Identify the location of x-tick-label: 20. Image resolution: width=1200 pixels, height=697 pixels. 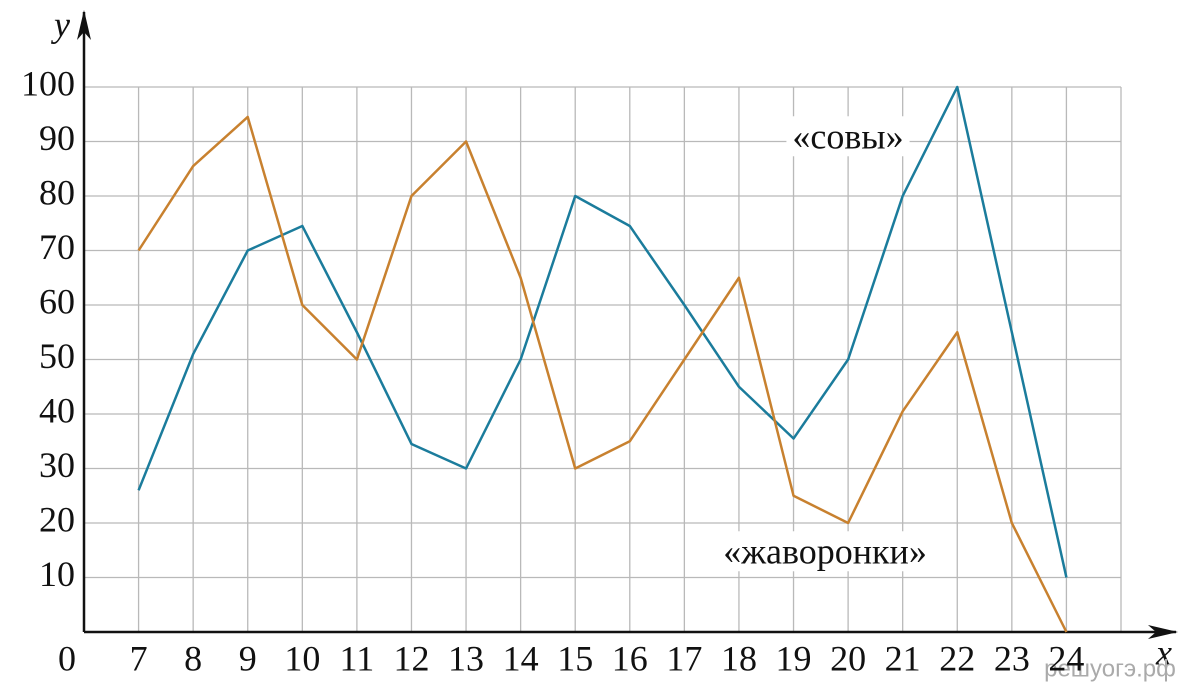
(848, 658).